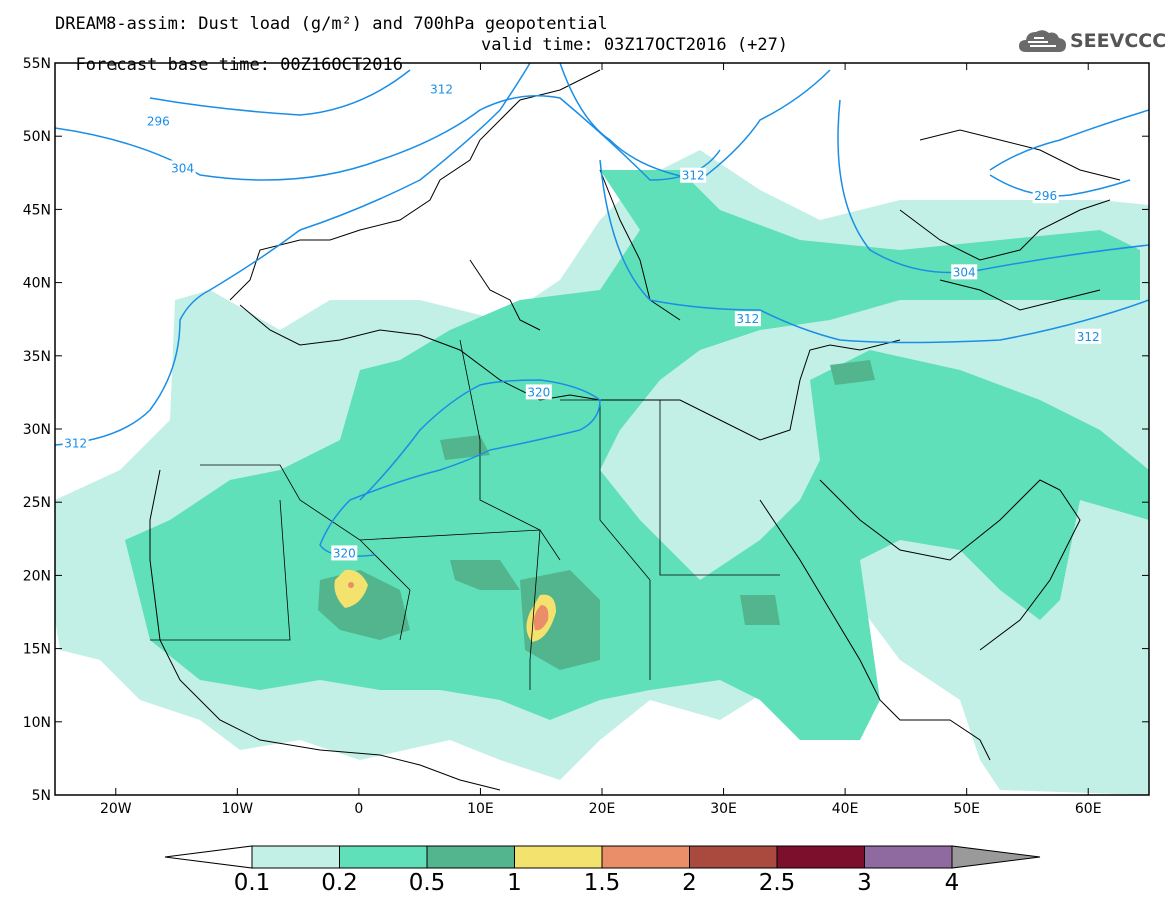 This screenshot has width=1165, height=907. What do you see at coordinates (41, 796) in the screenshot?
I see `lat-tick-label: 5N` at bounding box center [41, 796].